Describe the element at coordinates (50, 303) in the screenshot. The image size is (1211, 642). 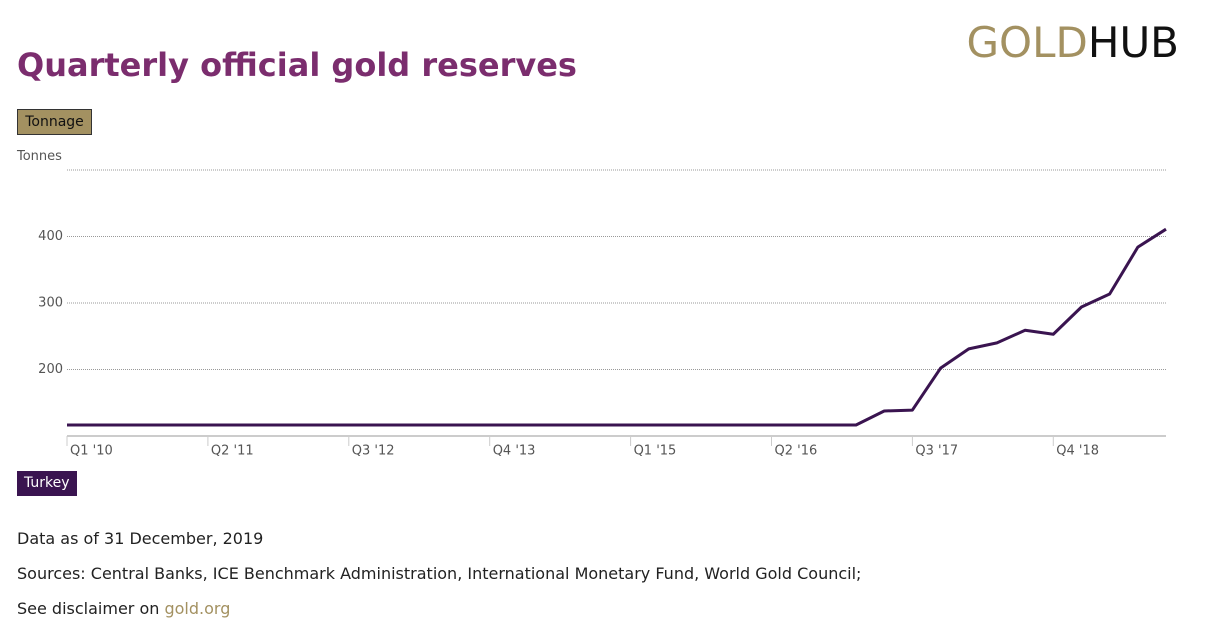
I see `y-tick-label: 300` at that location.